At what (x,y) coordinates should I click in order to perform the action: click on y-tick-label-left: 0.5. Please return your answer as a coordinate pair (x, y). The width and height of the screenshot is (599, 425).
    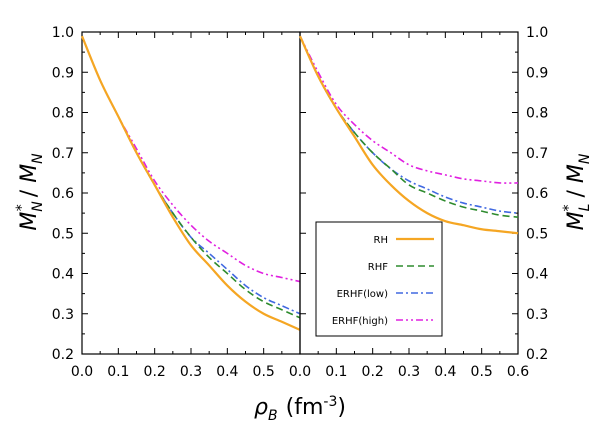
    Looking at the image, I should click on (63, 234).